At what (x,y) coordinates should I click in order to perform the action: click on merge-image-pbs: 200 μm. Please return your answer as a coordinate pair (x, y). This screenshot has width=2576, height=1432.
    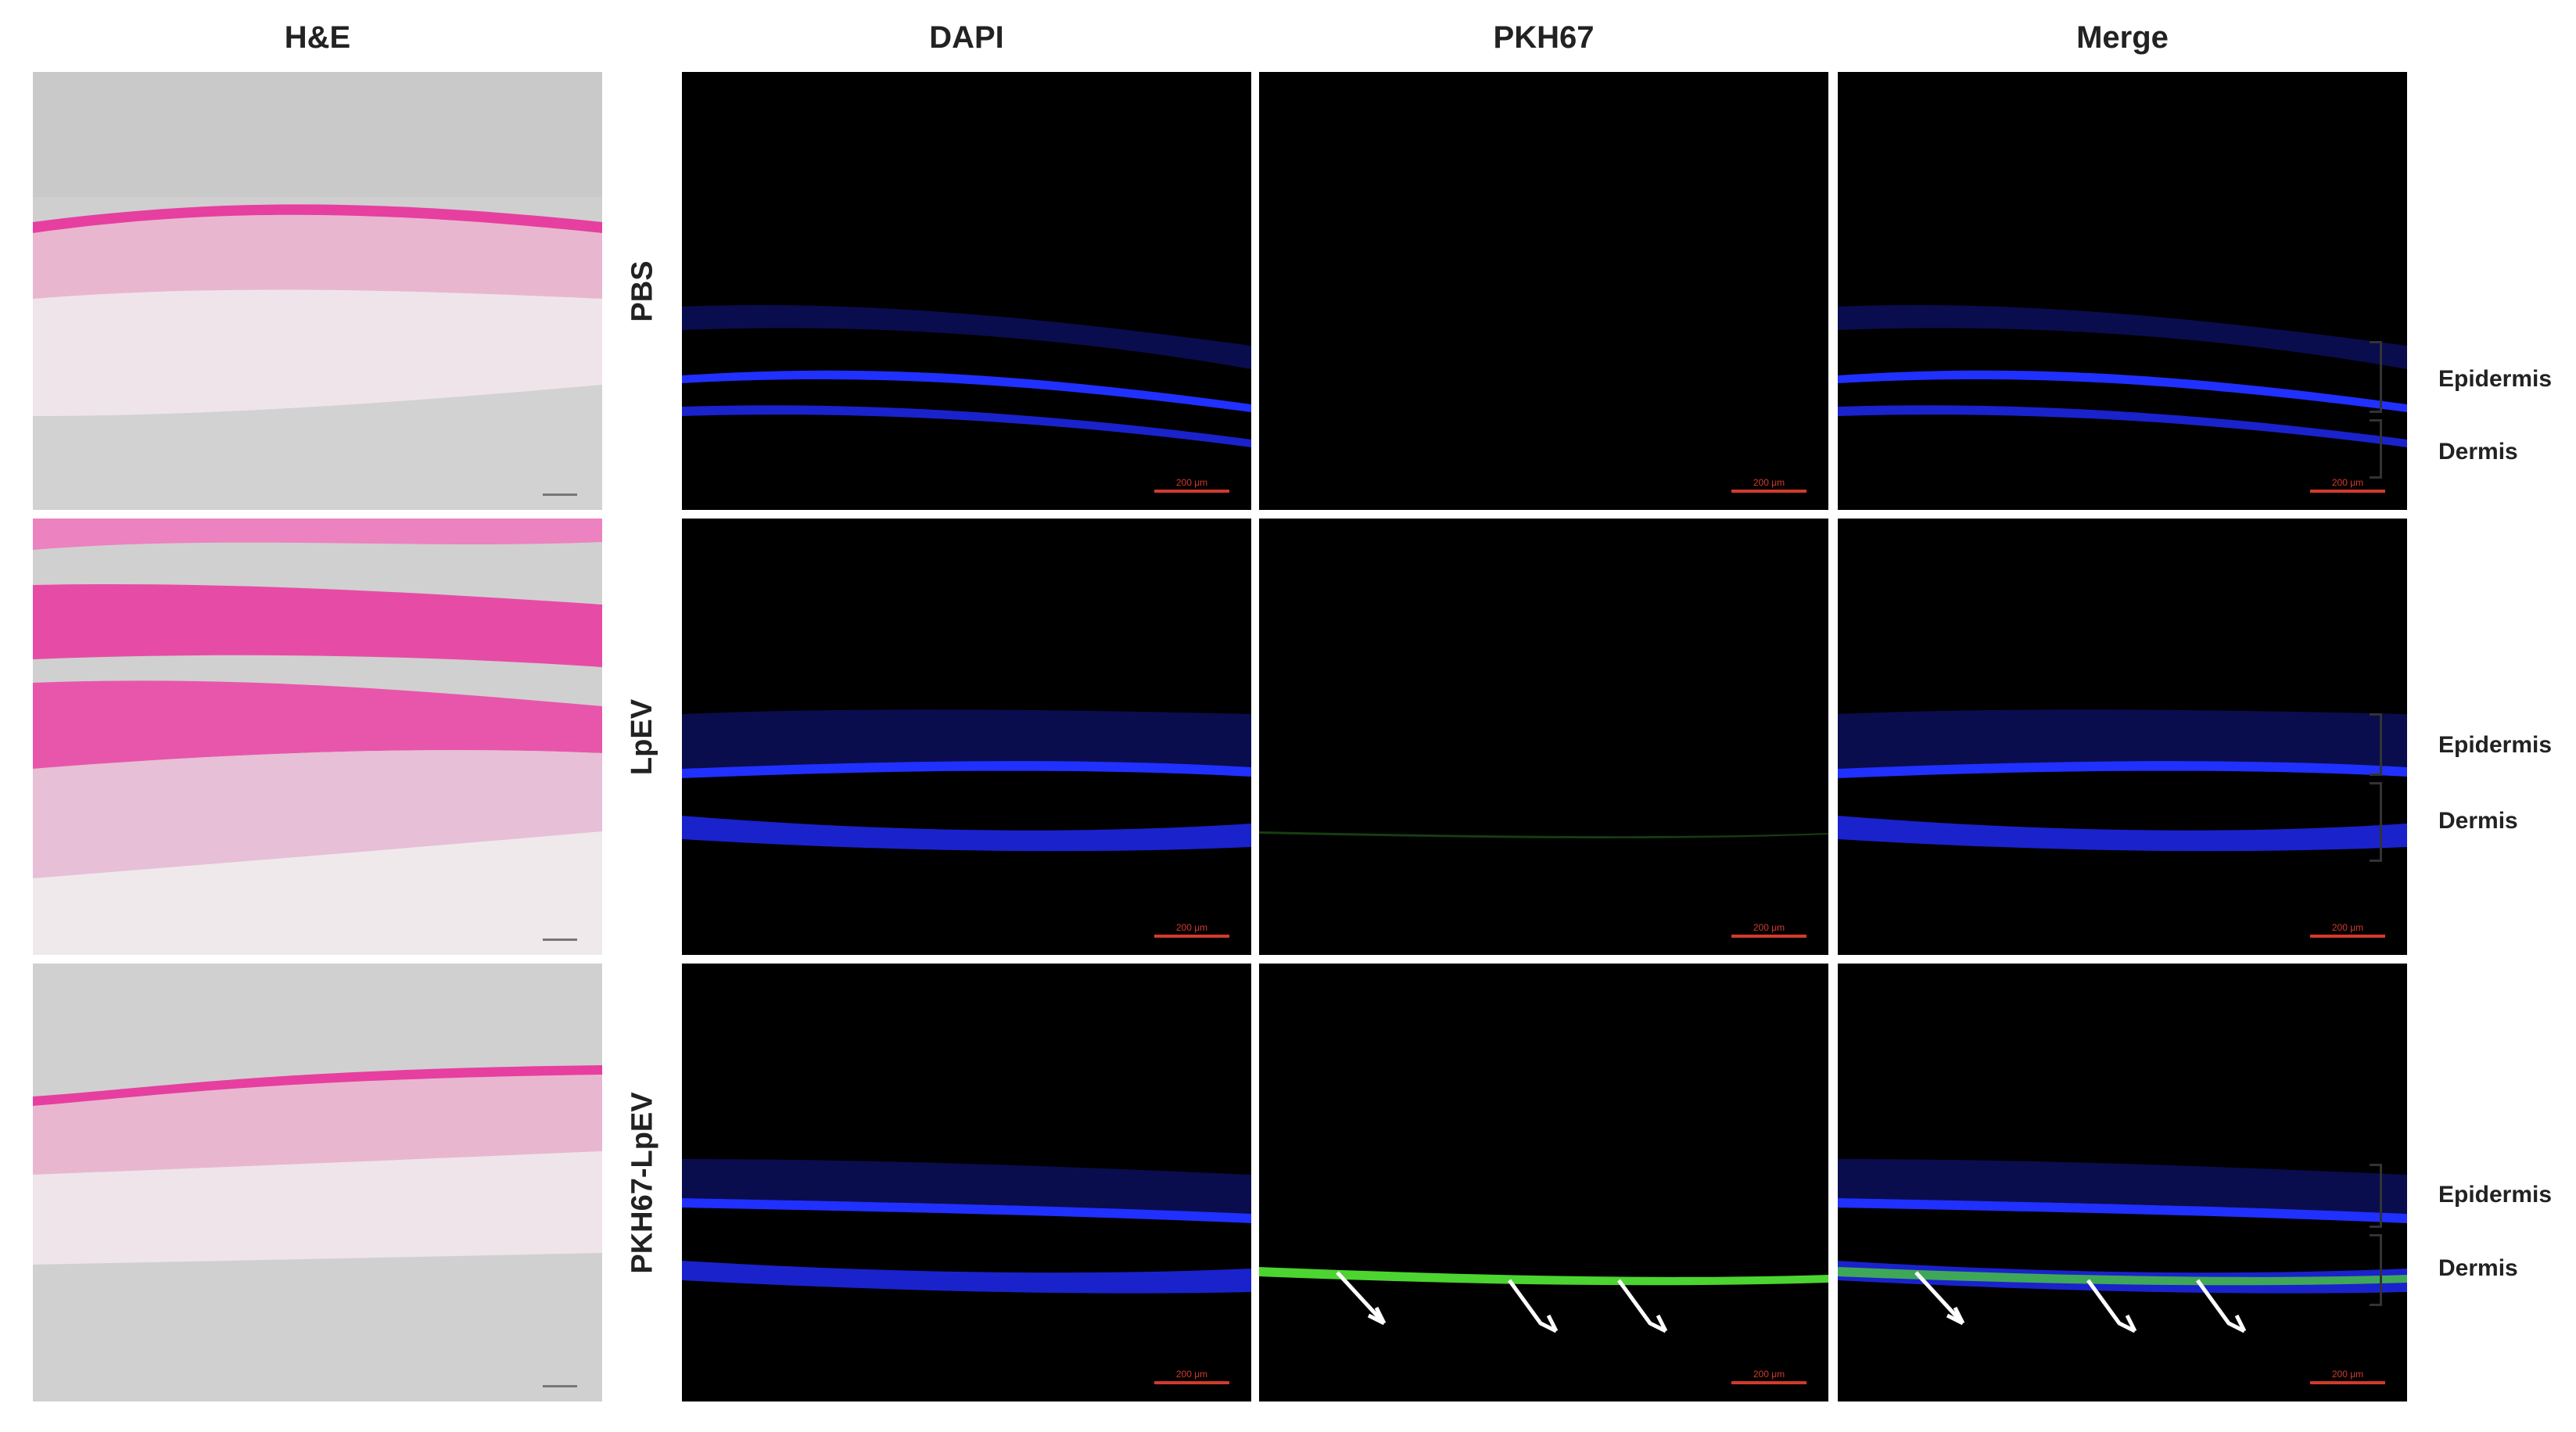
    Looking at the image, I should click on (2122, 291).